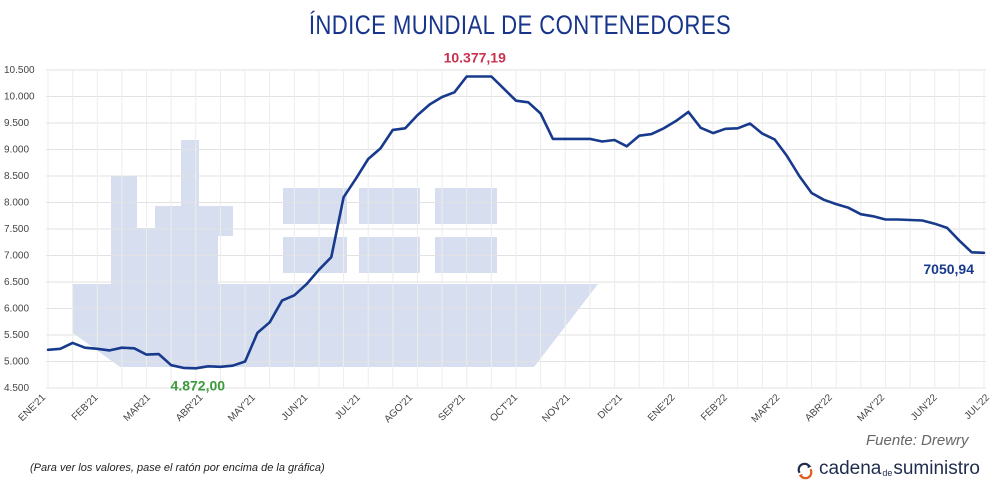  Describe the element at coordinates (16, 123) in the screenshot. I see `y-tick-label: 9.500` at that location.